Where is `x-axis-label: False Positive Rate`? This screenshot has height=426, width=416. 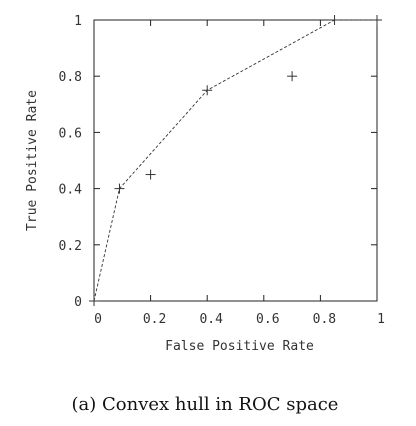
x-axis-label: False Positive Rate is located at coordinates (239, 346).